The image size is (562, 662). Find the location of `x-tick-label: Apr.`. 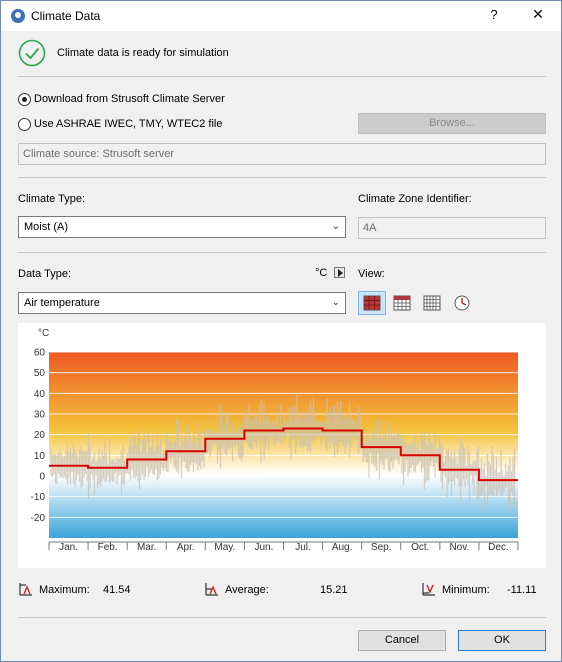

x-tick-label: Apr. is located at coordinates (186, 547).